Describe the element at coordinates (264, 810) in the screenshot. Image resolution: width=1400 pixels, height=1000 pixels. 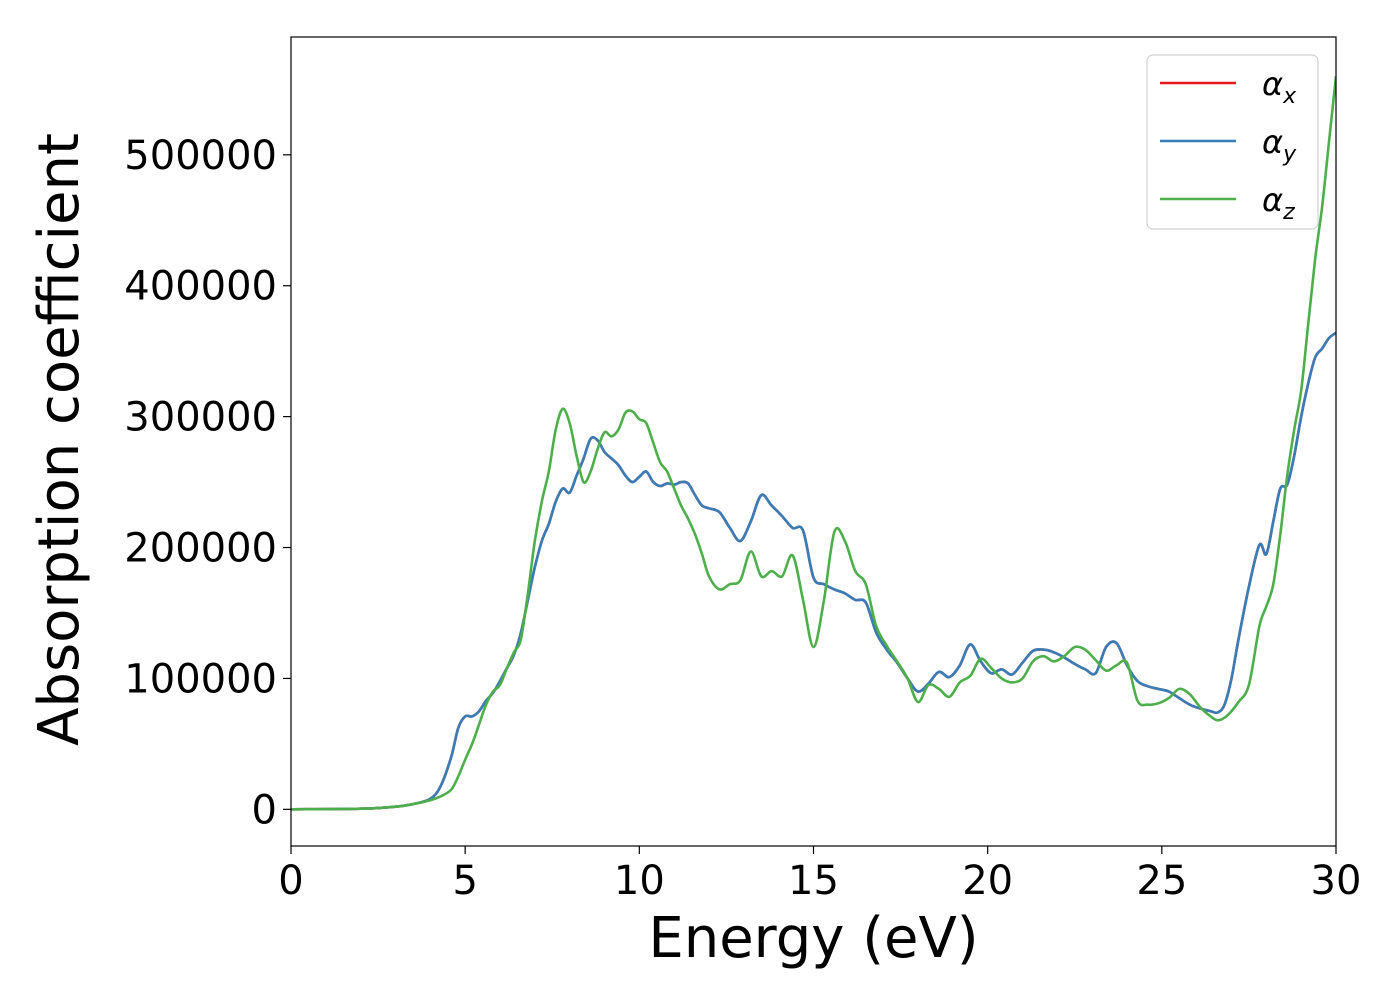
I see `y-tick-label: 0` at that location.